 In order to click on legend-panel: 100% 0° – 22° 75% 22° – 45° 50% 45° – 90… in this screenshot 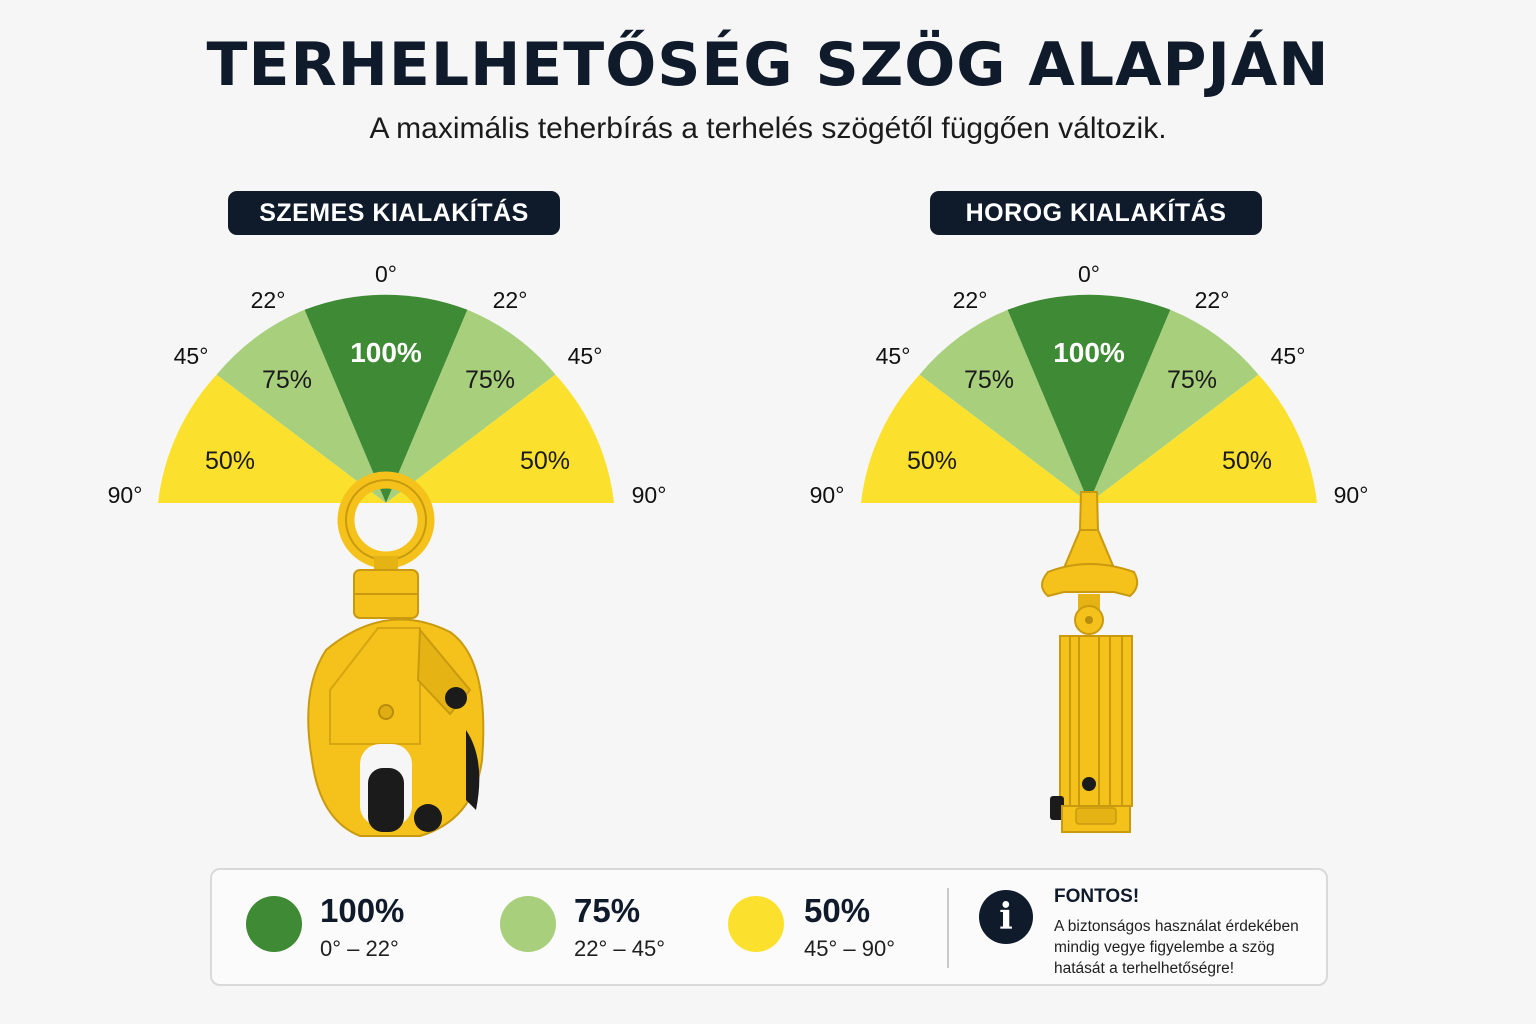, I will do `click(769, 927)`.